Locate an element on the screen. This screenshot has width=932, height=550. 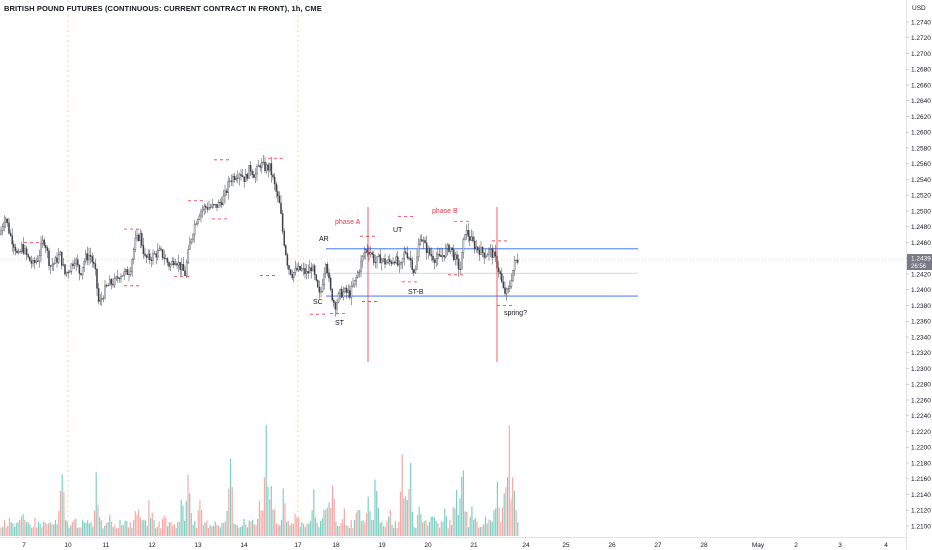
bar-countdown: 26:56 is located at coordinates (919, 267).